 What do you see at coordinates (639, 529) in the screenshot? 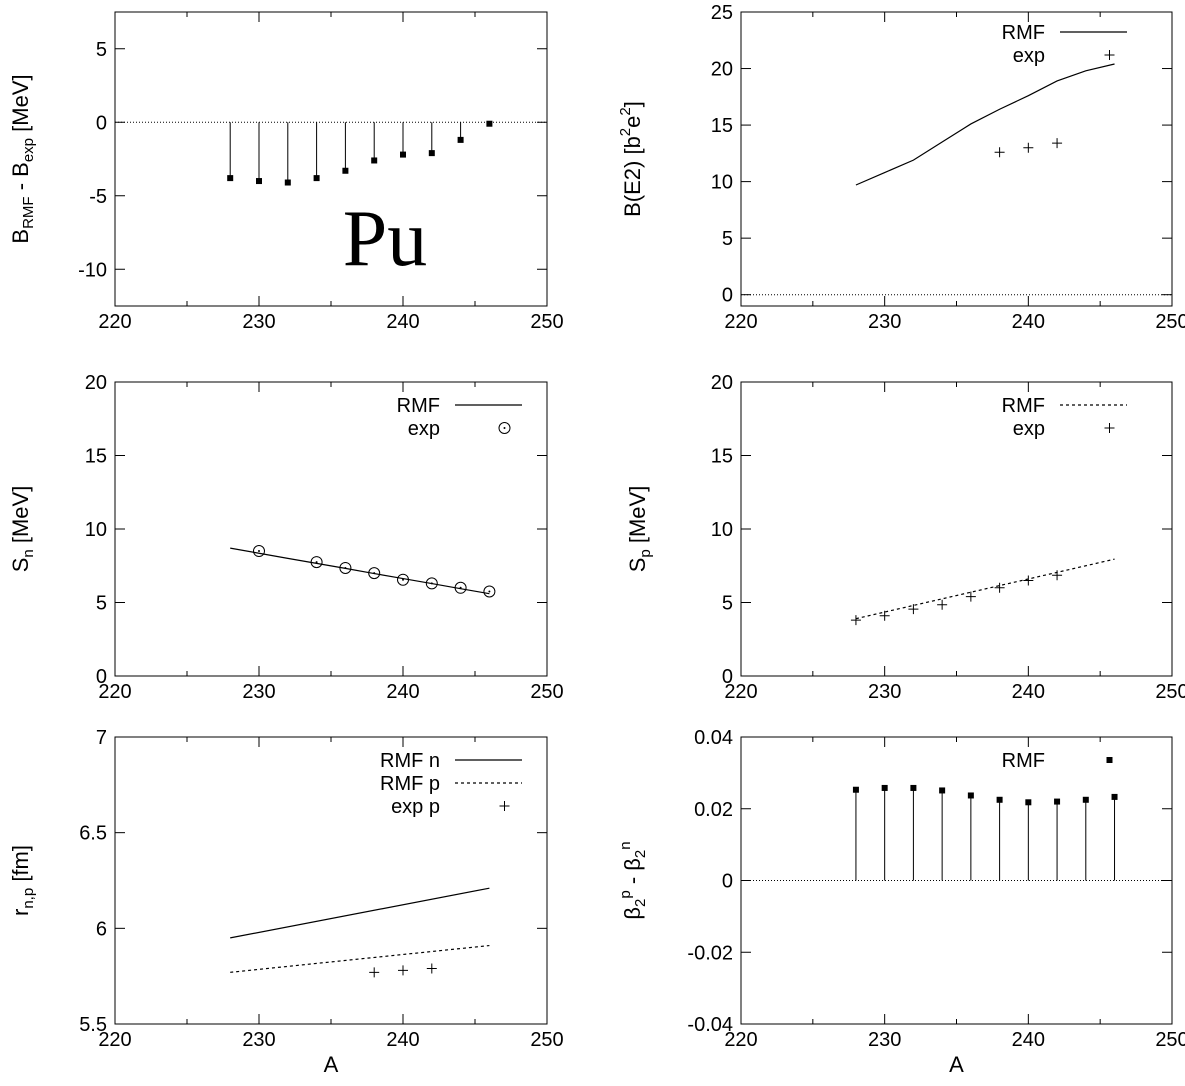
I see `y-axis-label: Sp [MeV]` at bounding box center [639, 529].